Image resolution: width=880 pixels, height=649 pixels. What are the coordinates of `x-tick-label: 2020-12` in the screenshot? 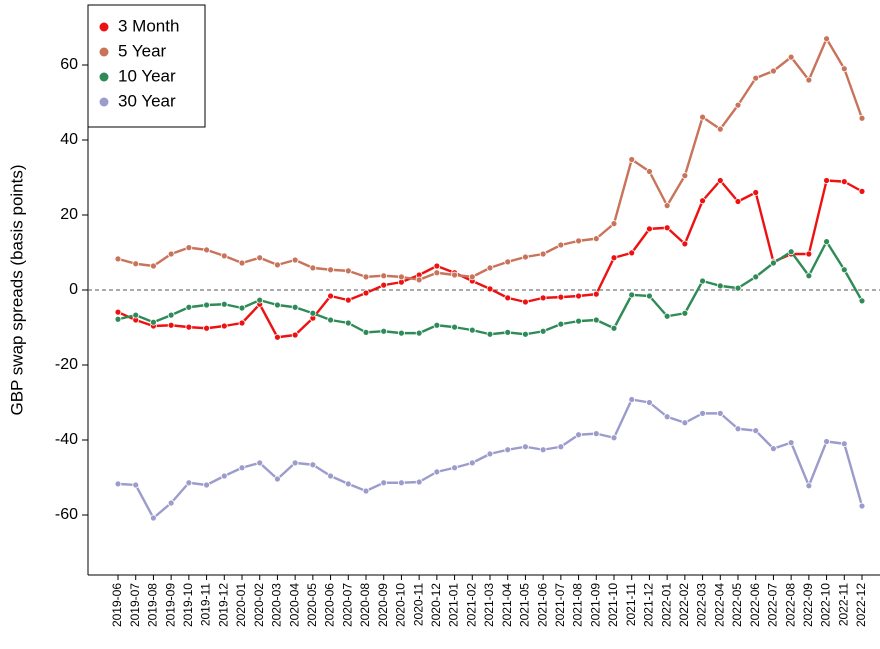 It's located at (436, 605).